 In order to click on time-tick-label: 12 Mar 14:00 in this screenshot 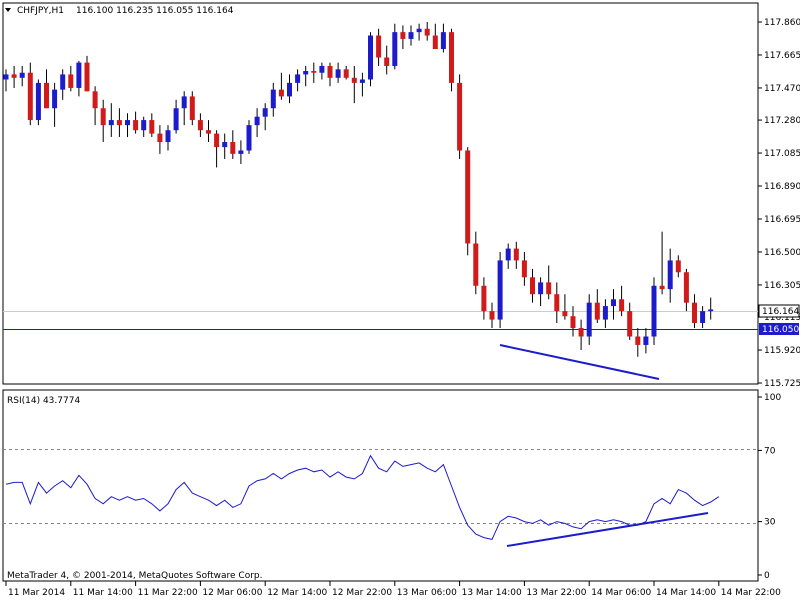, I will do `click(297, 593)`.